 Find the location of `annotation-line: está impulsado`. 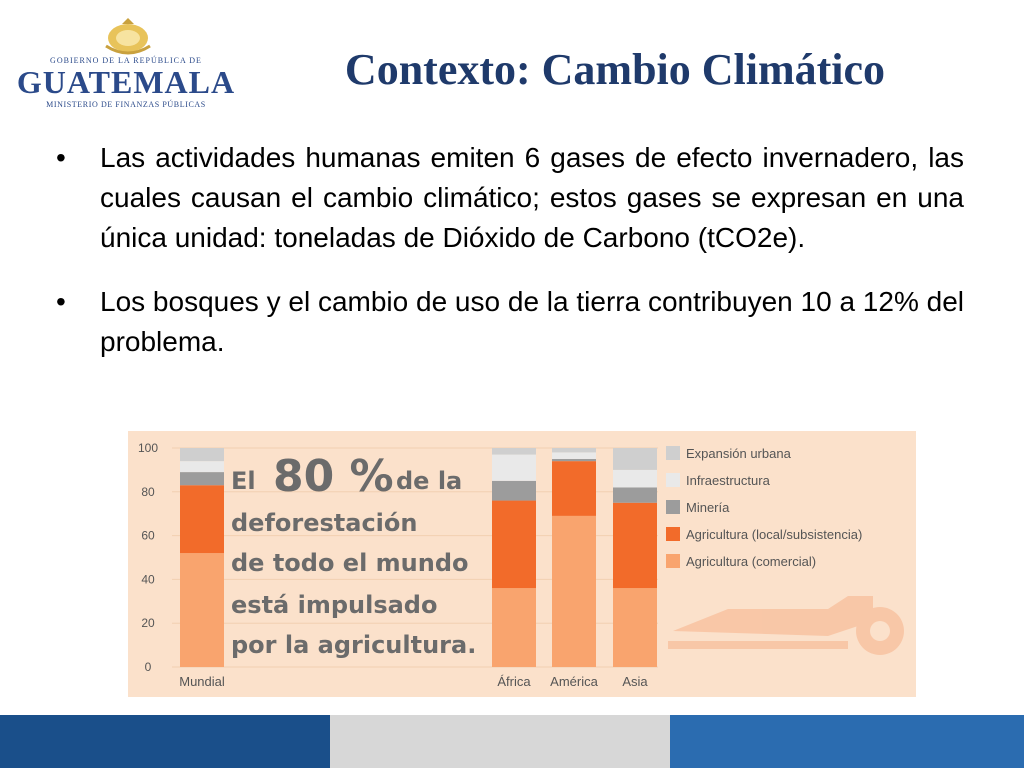

annotation-line: está impulsado is located at coordinates (334, 605).